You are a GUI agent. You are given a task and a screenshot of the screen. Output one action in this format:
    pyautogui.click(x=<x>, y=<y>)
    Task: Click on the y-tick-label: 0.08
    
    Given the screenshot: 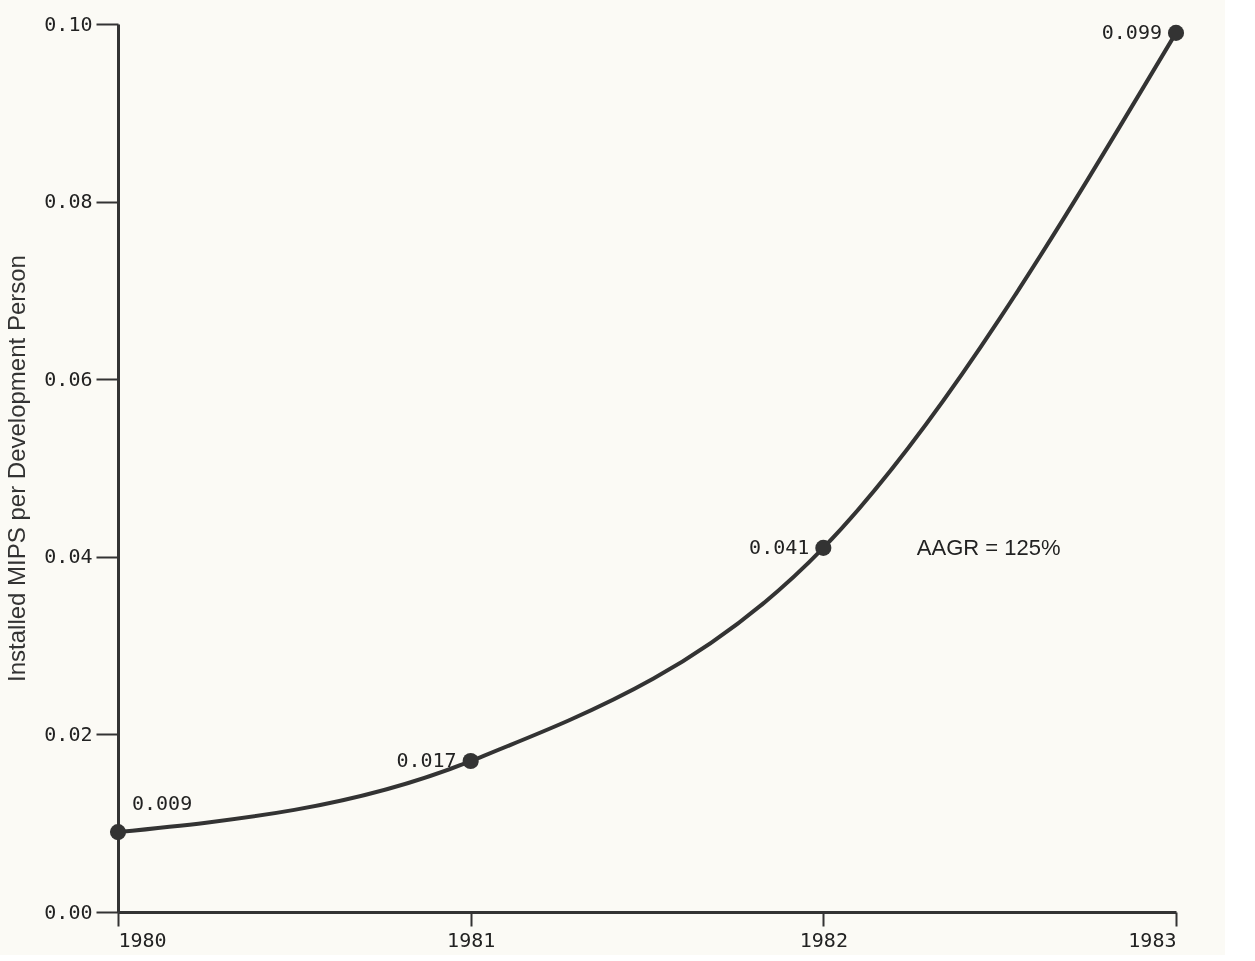 What is the action you would take?
    pyautogui.click(x=68, y=201)
    